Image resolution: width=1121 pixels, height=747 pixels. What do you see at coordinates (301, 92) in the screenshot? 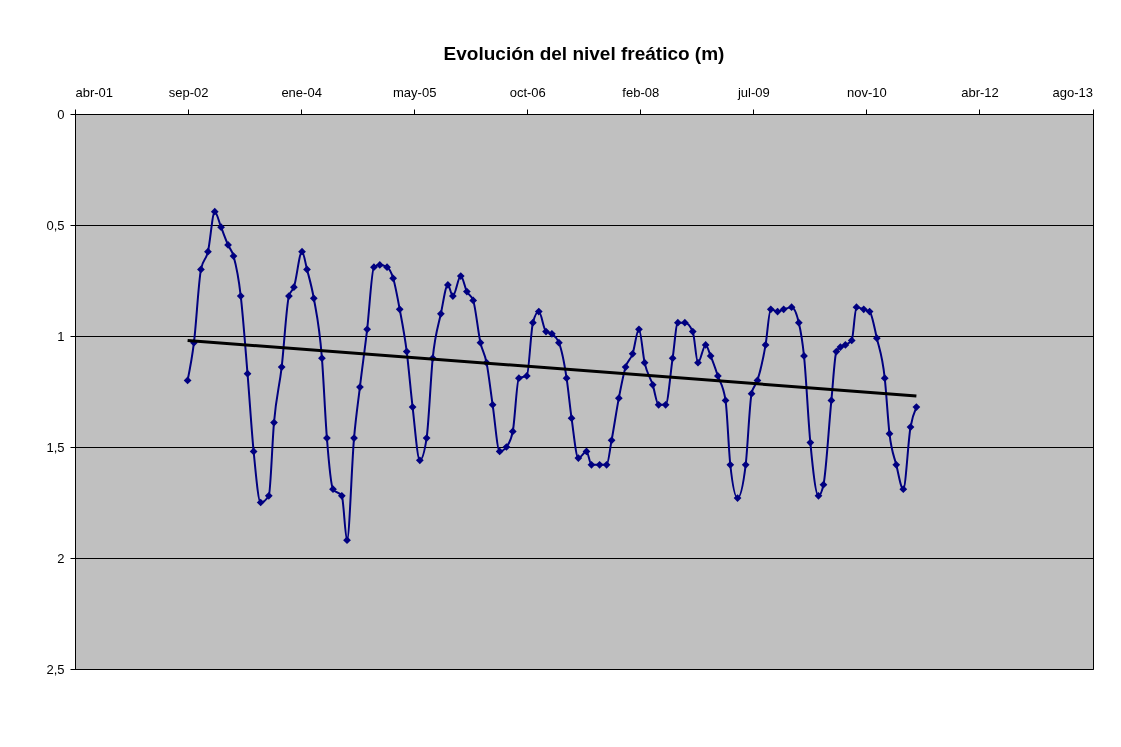
I see `x-tick-label: ene-04` at bounding box center [301, 92].